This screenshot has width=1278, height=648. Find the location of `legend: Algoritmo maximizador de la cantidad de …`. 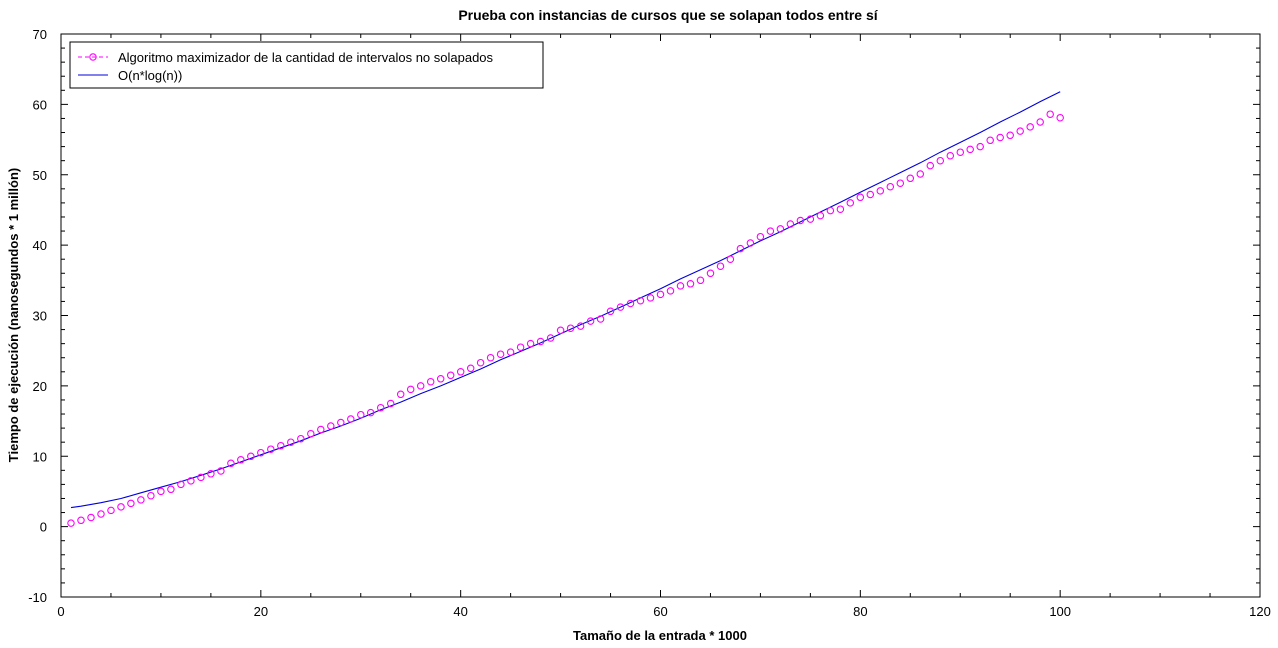

legend: Algoritmo maximizador de la cantidad de … is located at coordinates (306, 65).